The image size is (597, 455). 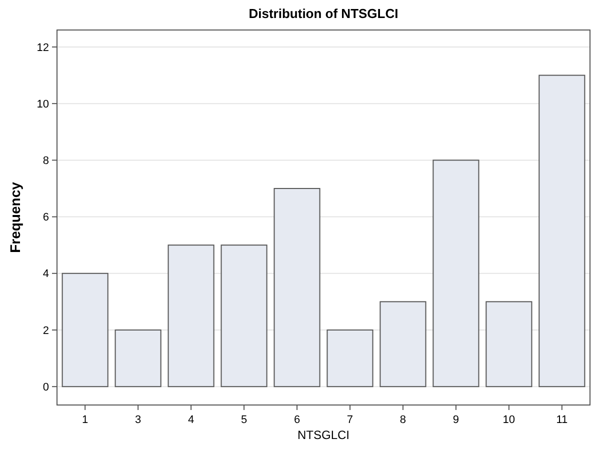 I want to click on x-tick-label: 1, so click(x=85, y=420).